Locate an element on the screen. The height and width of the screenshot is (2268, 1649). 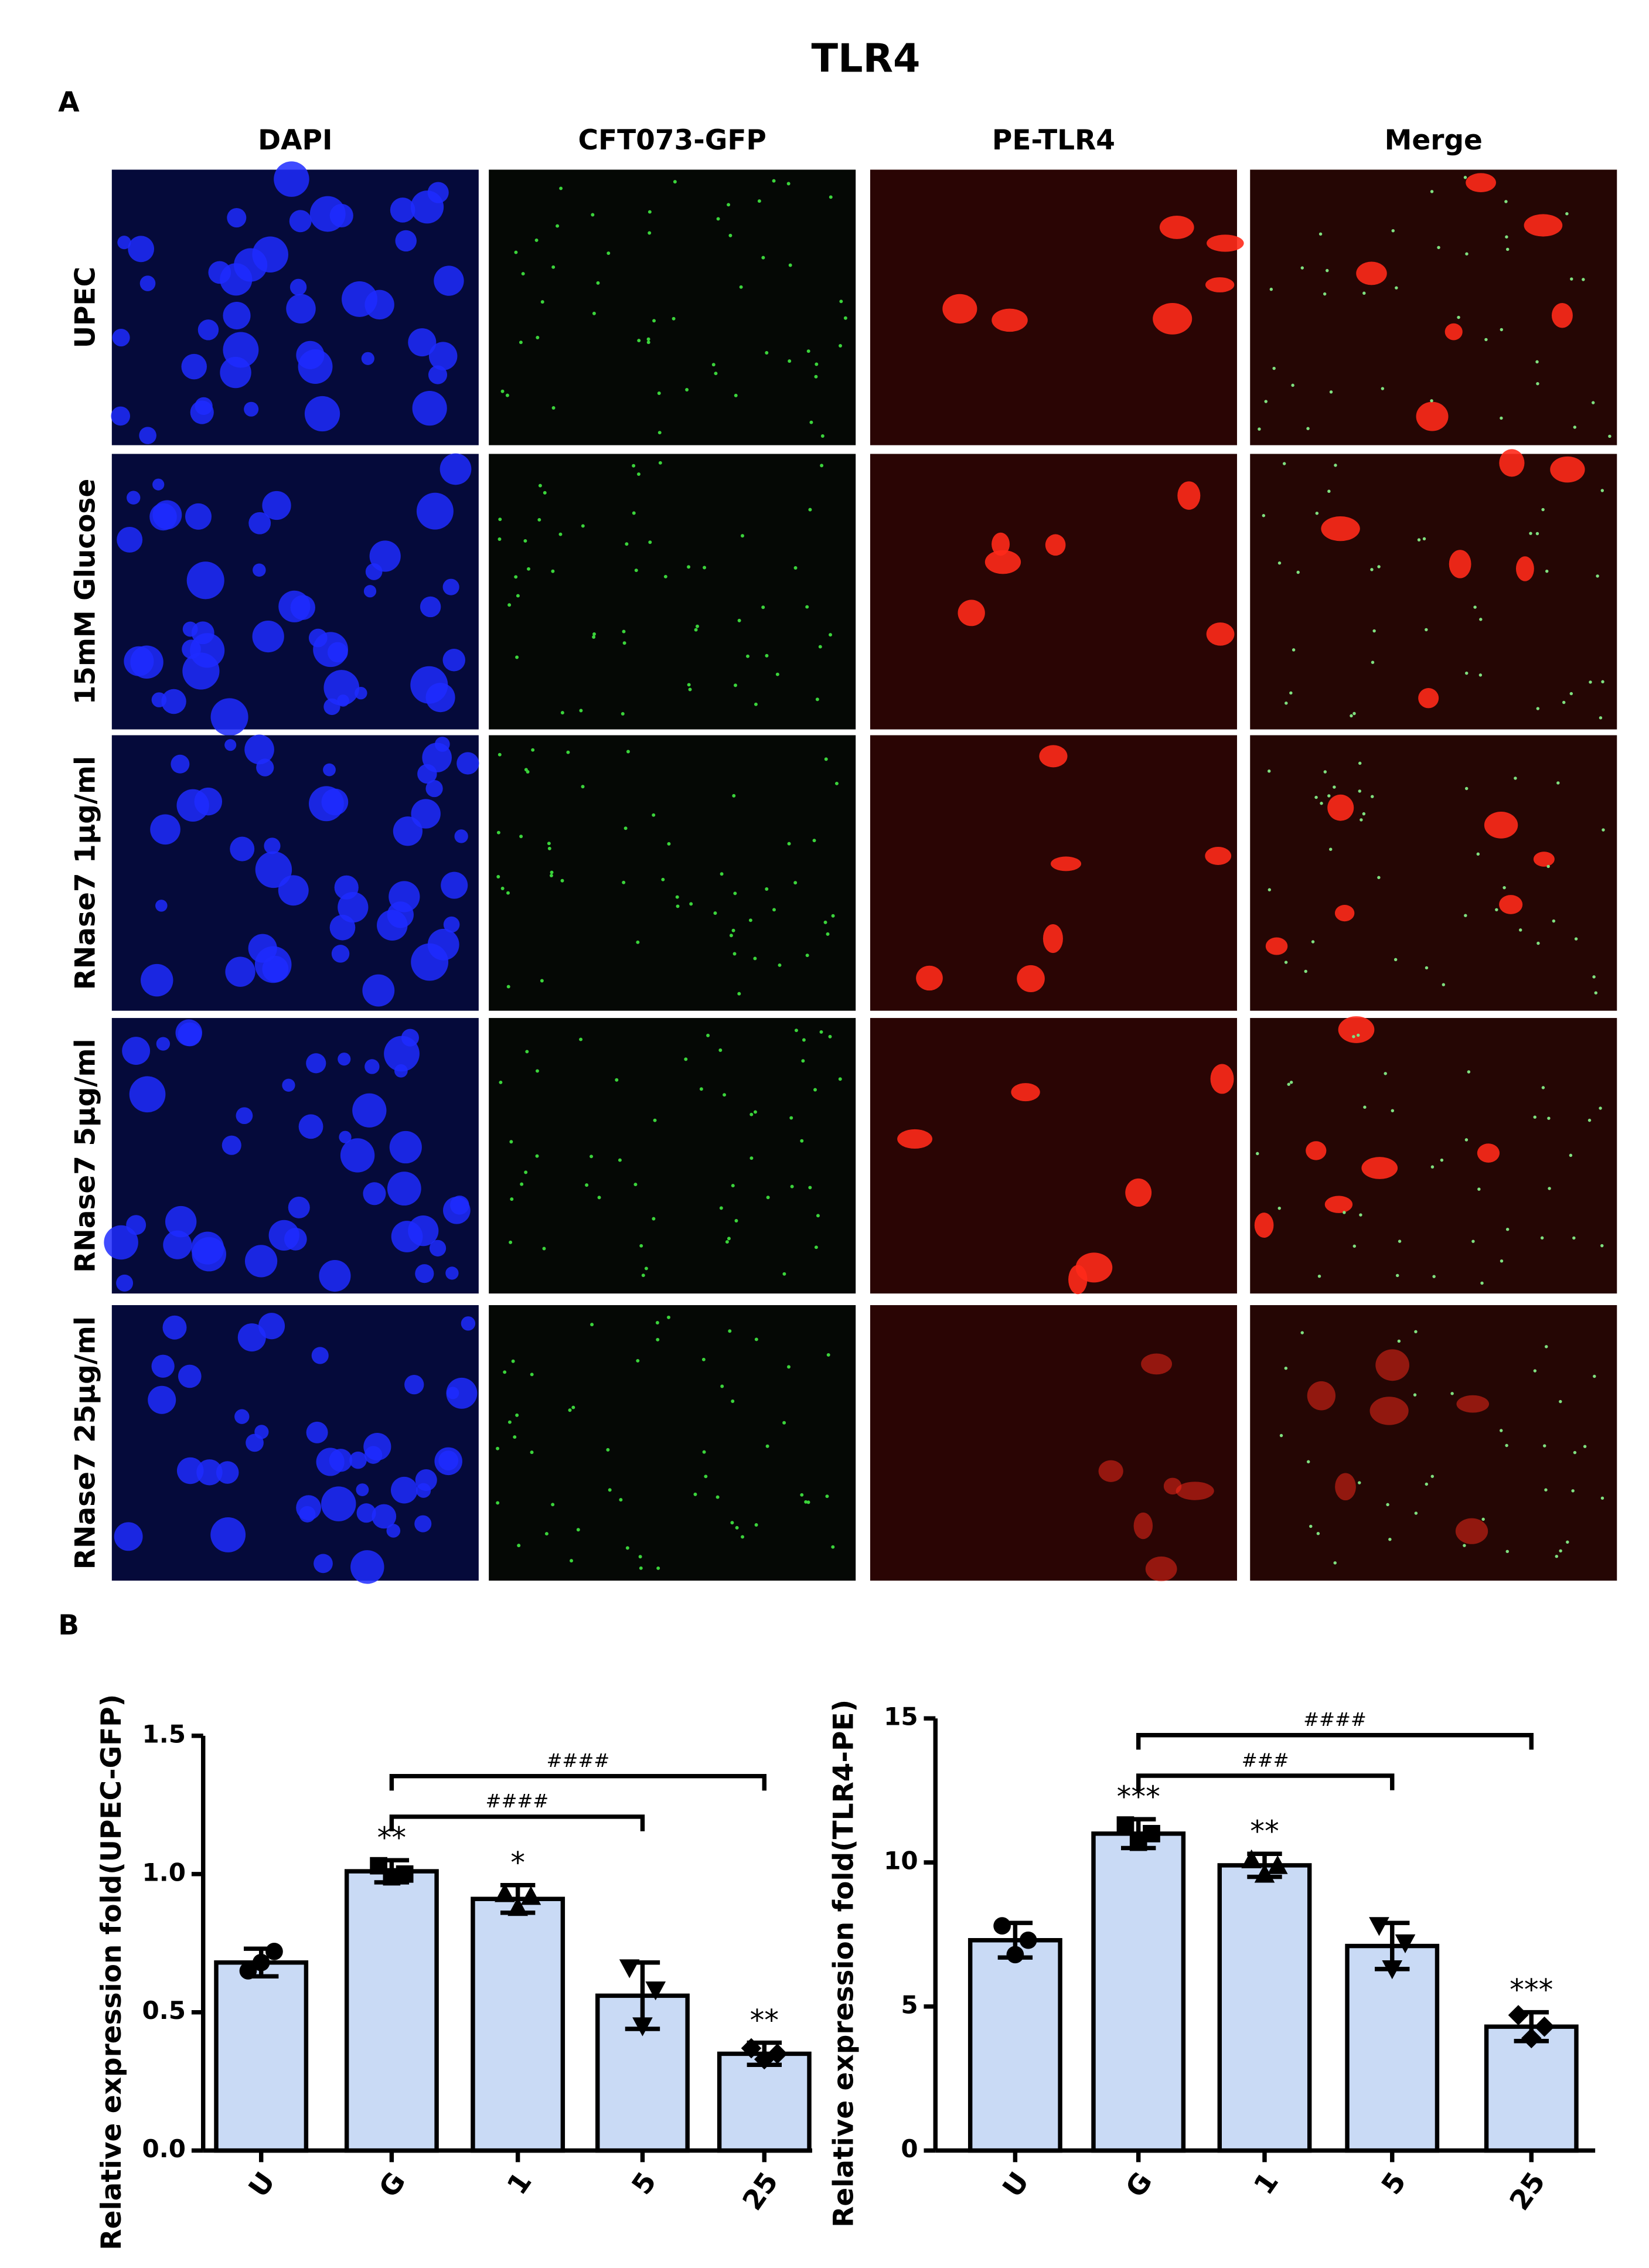
y-tick-label: 1.0 is located at coordinates (164, 1872).